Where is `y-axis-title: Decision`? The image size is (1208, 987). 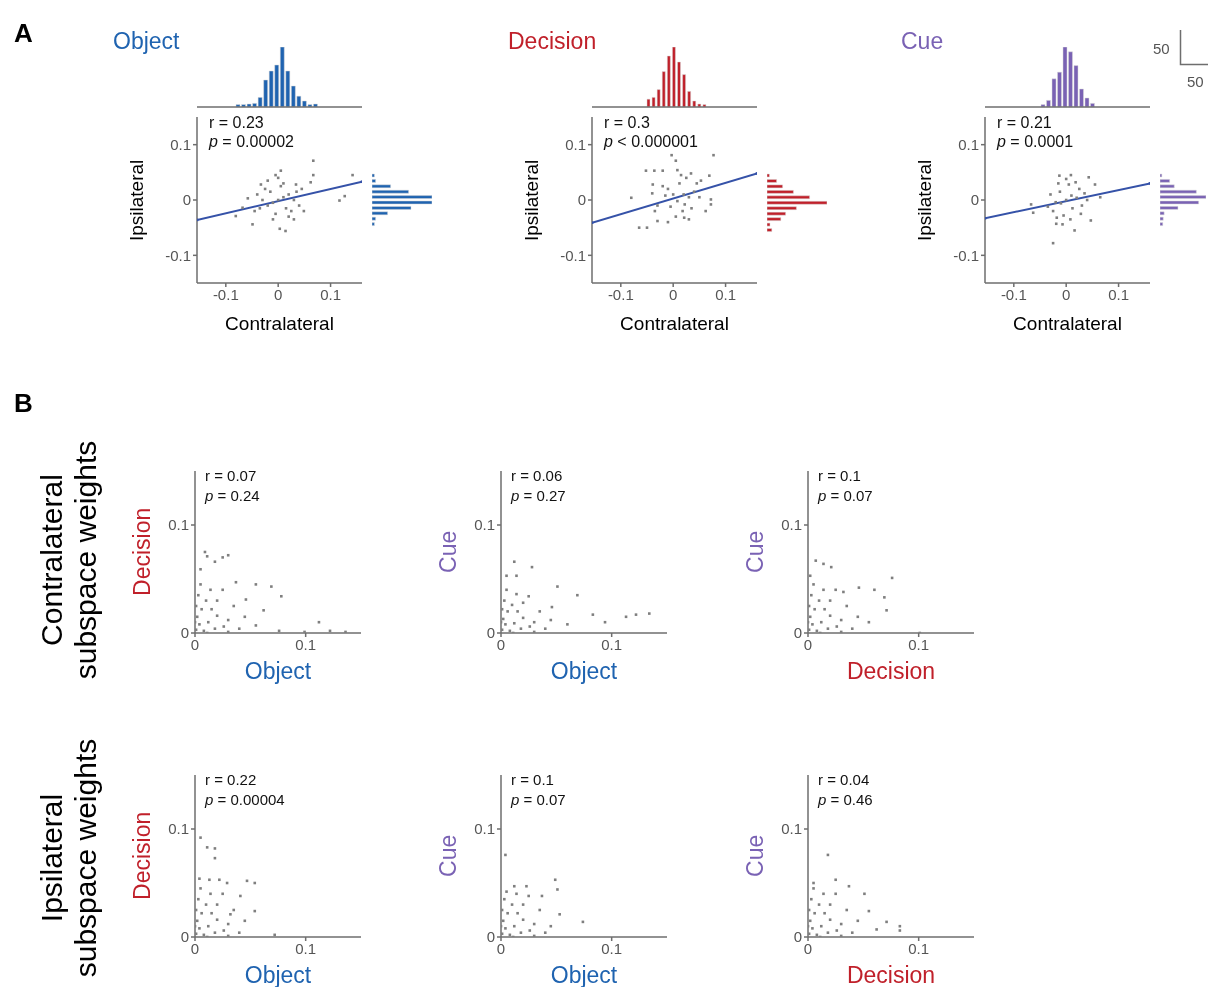
y-axis-title: Decision is located at coordinates (143, 552).